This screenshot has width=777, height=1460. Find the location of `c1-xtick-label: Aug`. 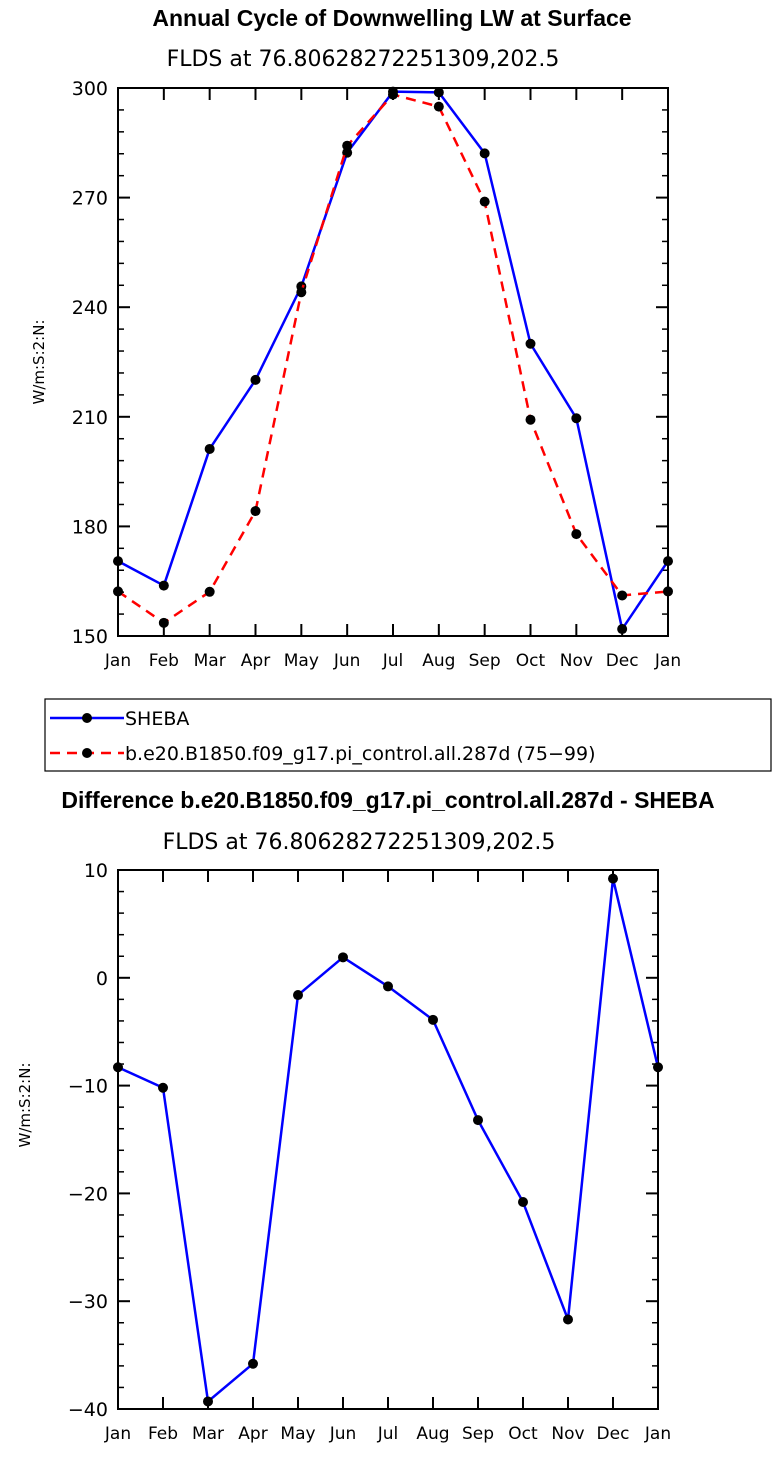

c1-xtick-label: Aug is located at coordinates (438, 661).